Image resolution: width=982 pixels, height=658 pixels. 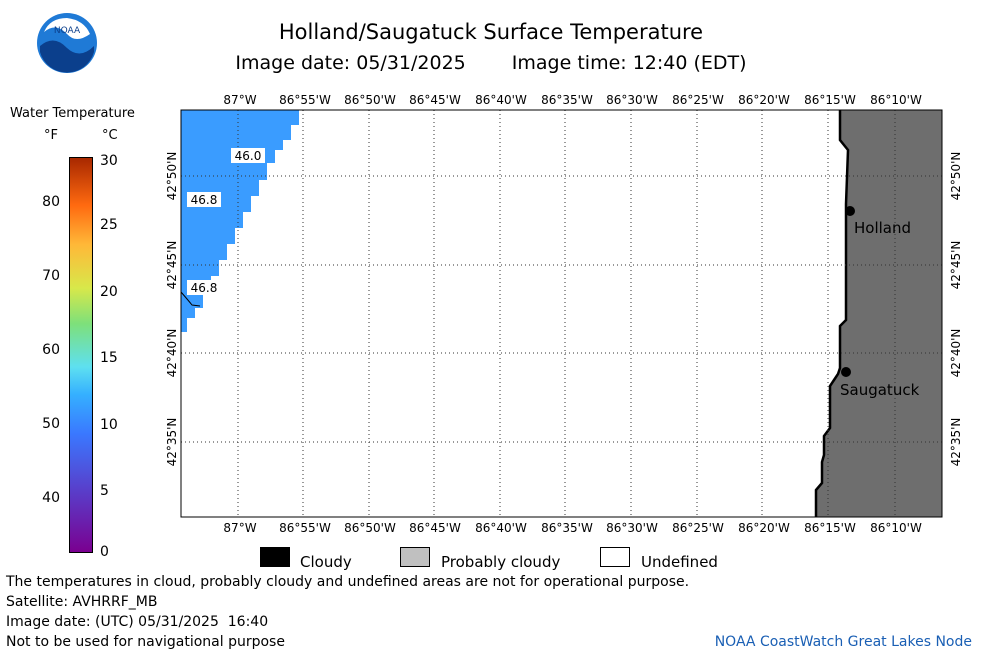 I want to click on saugatuck-marker, so click(x=846, y=372).